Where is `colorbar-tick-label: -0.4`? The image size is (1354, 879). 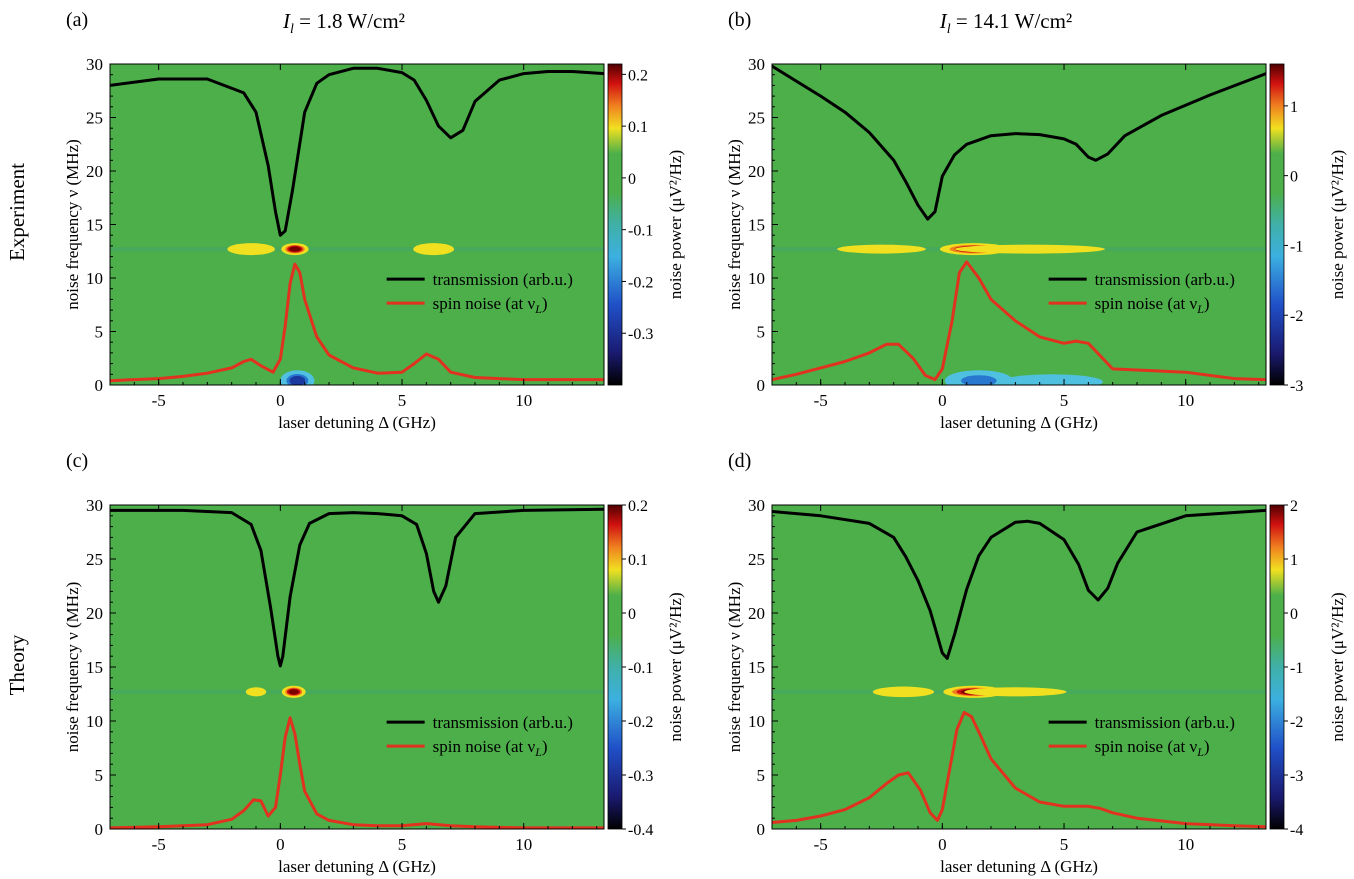
colorbar-tick-label: -0.4 is located at coordinates (640, 830).